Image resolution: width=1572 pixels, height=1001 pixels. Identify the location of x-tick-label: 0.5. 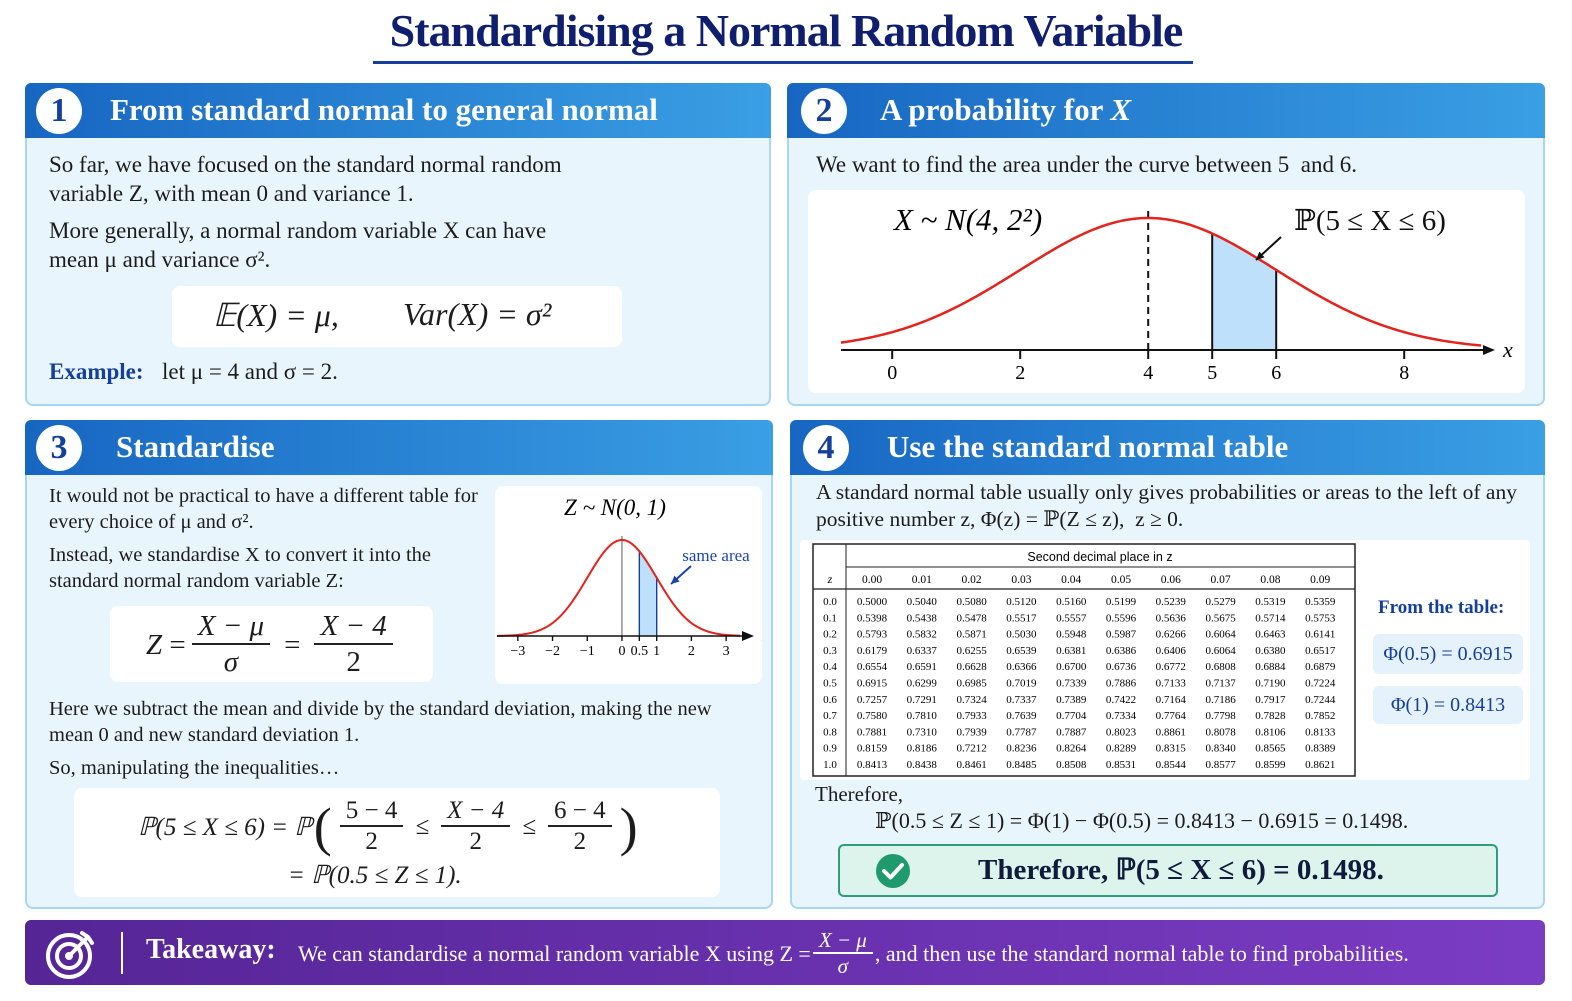
(640, 651).